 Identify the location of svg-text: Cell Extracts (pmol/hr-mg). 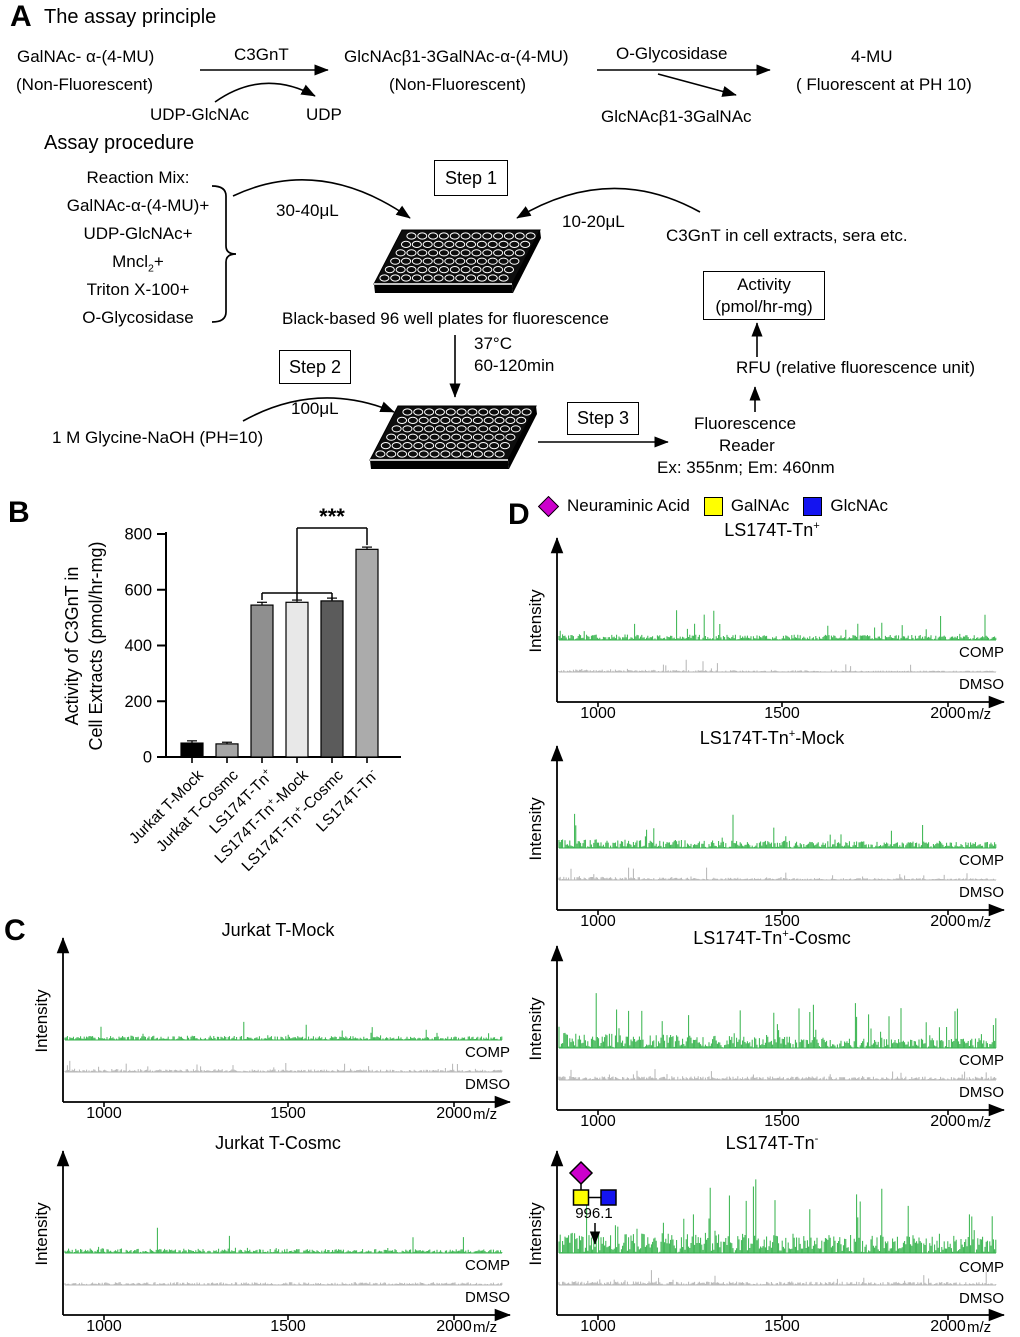
(96, 645).